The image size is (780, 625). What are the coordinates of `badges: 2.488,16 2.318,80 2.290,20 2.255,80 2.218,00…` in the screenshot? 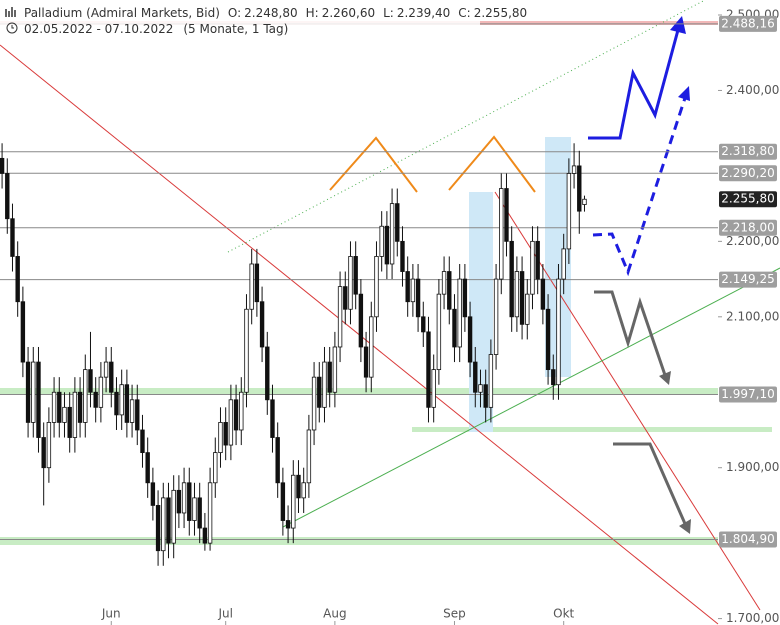 It's located at (748, 281).